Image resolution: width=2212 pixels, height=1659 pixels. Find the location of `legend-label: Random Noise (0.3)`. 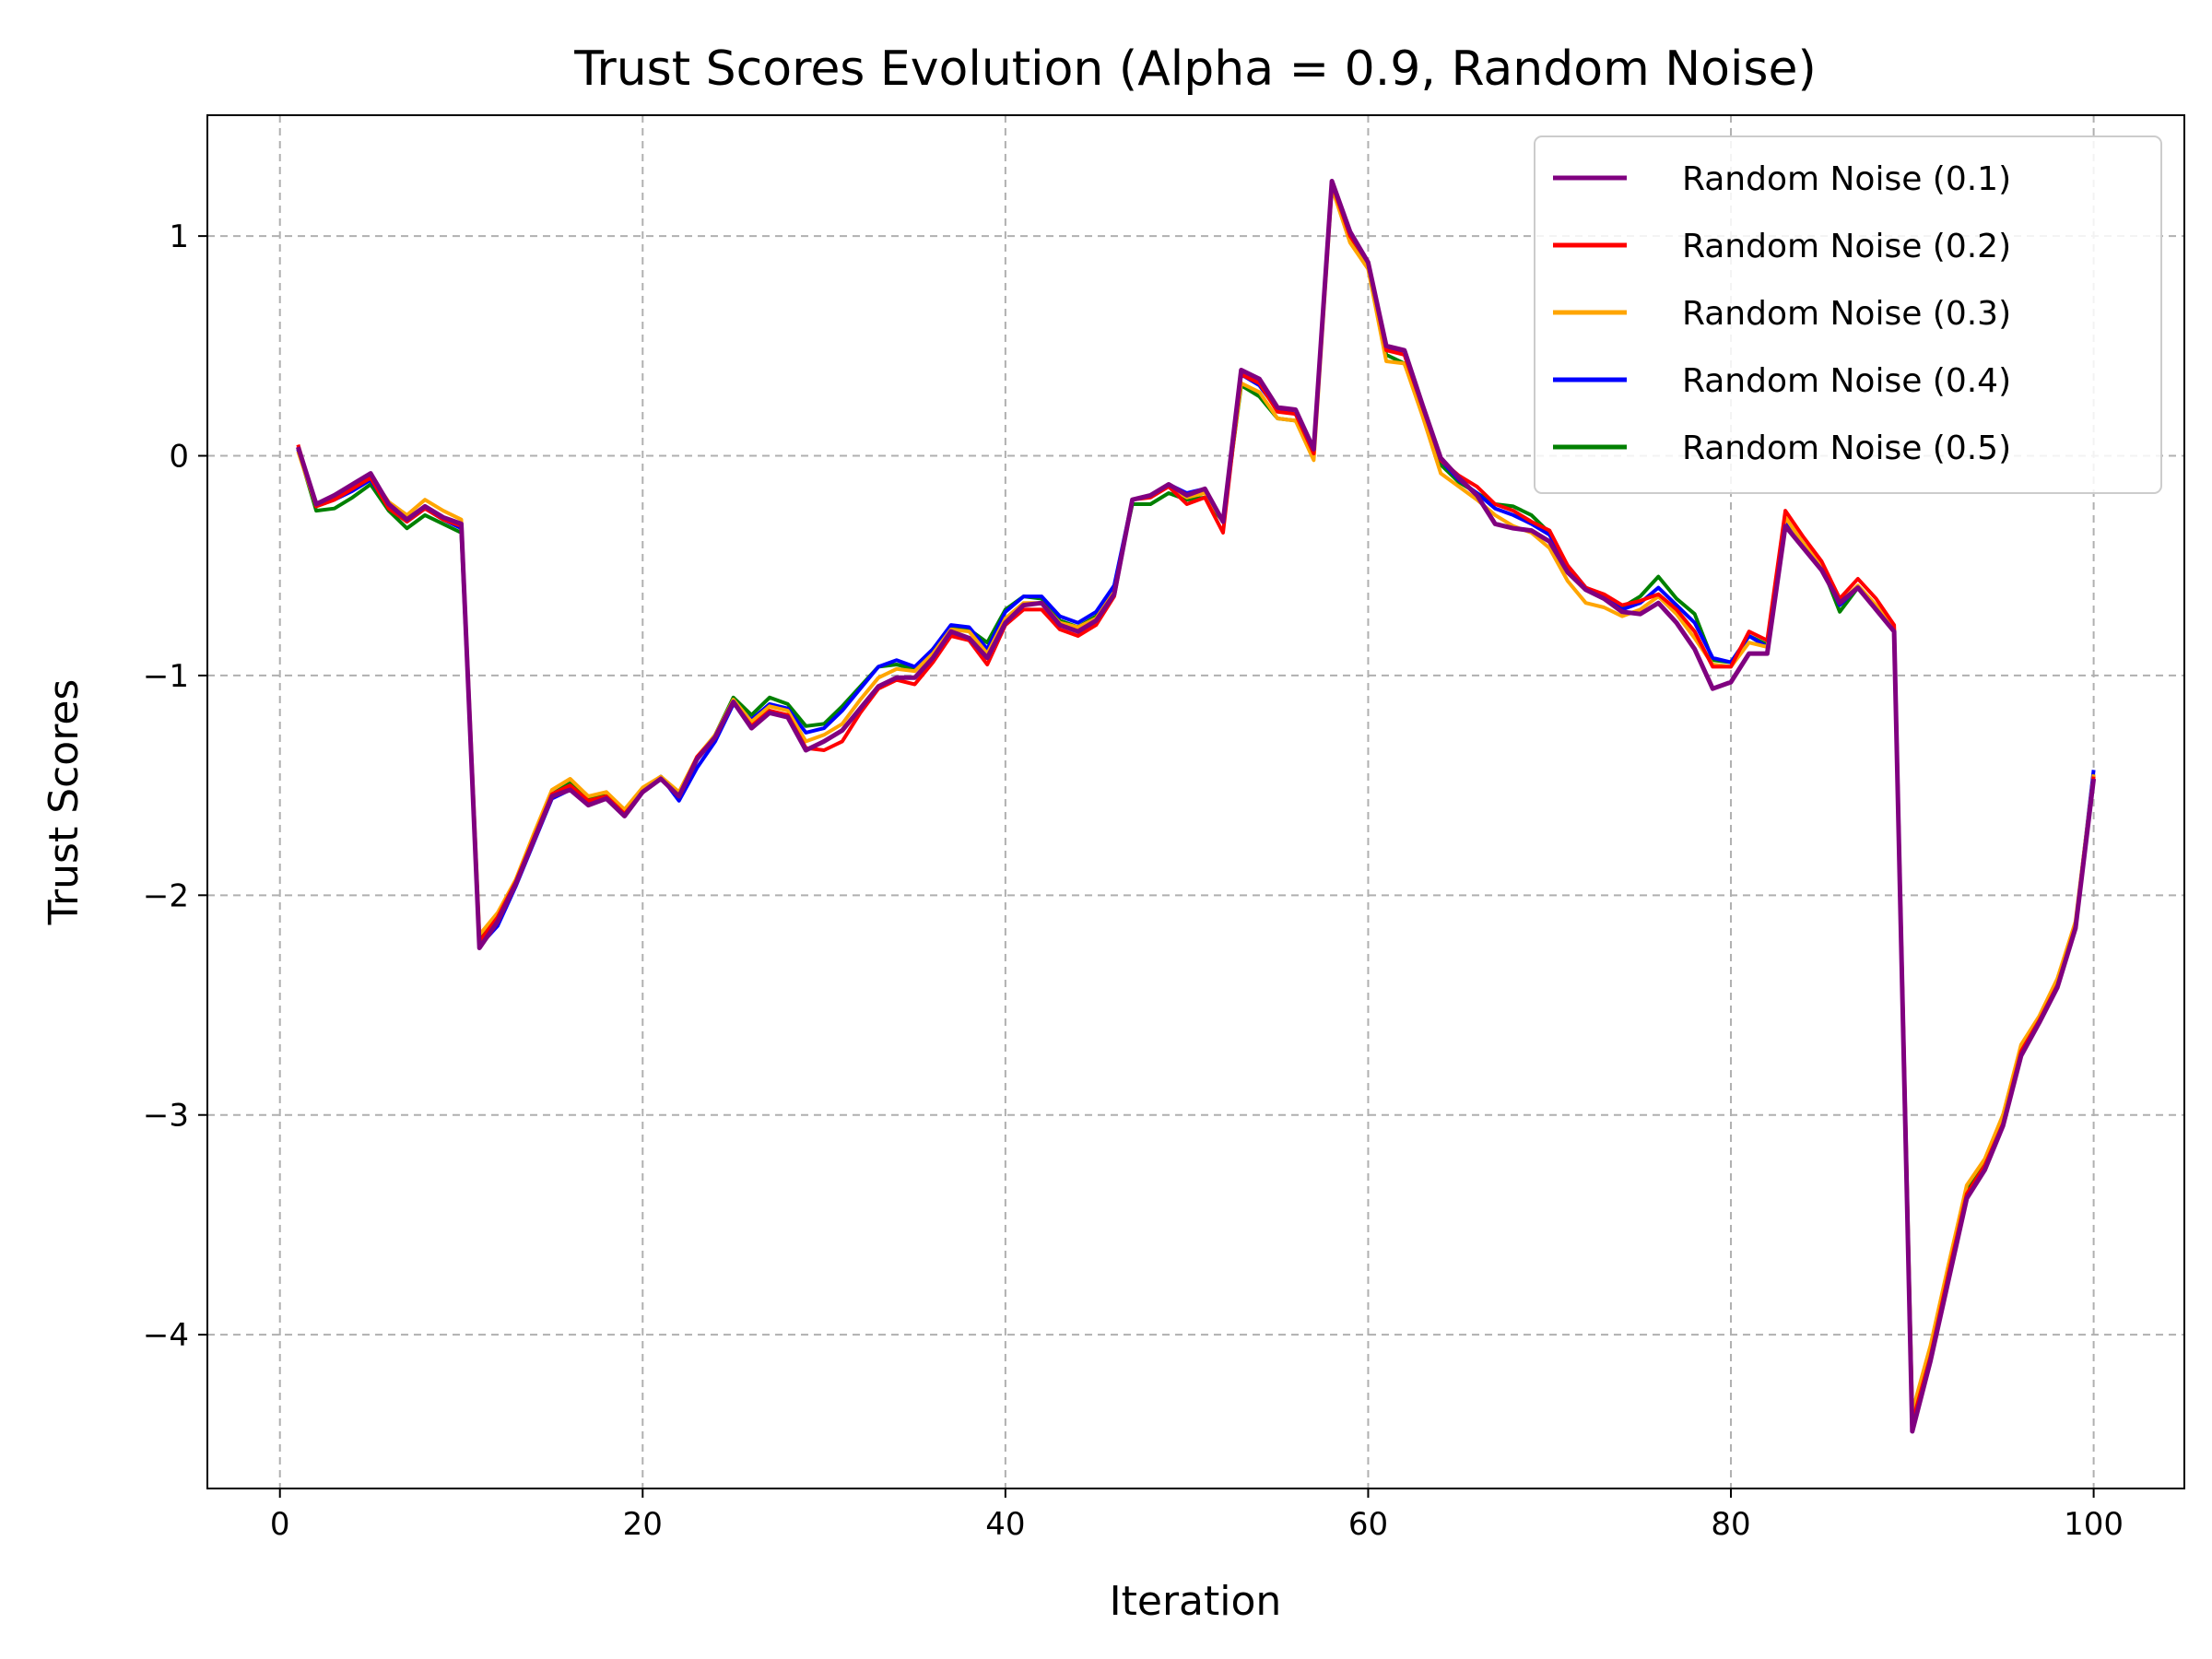

legend-label: Random Noise (0.3) is located at coordinates (1846, 314).